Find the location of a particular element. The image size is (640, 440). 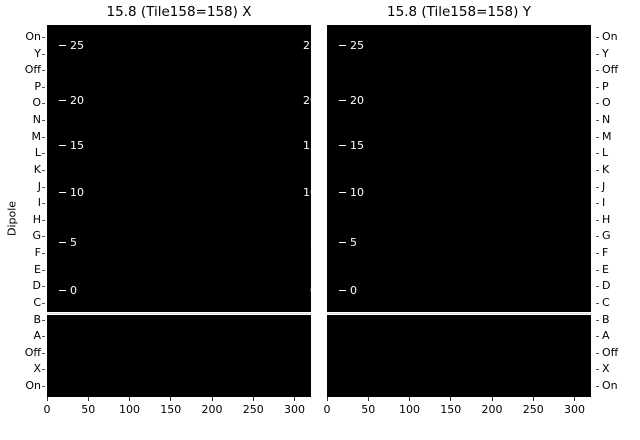

y-tick-label: H is located at coordinates (36, 219).